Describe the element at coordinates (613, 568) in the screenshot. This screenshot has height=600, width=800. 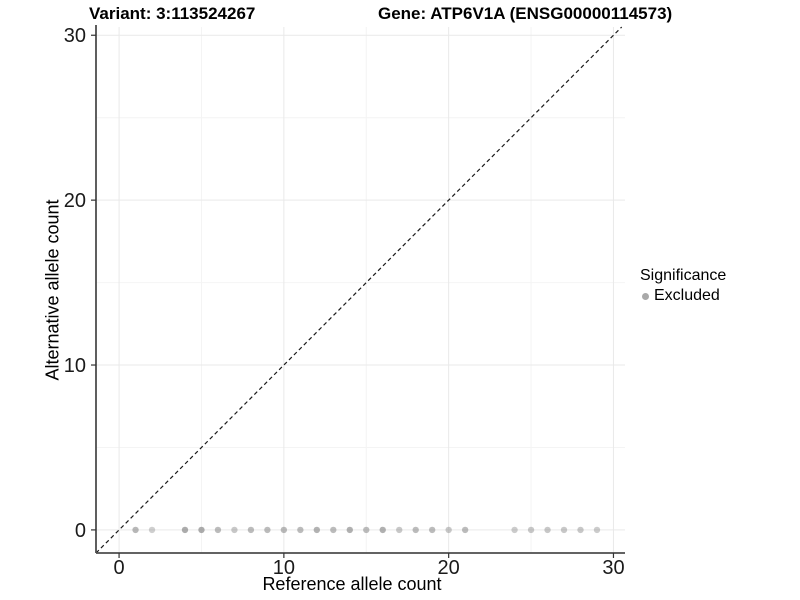
I see `x-tick-label: 30` at that location.